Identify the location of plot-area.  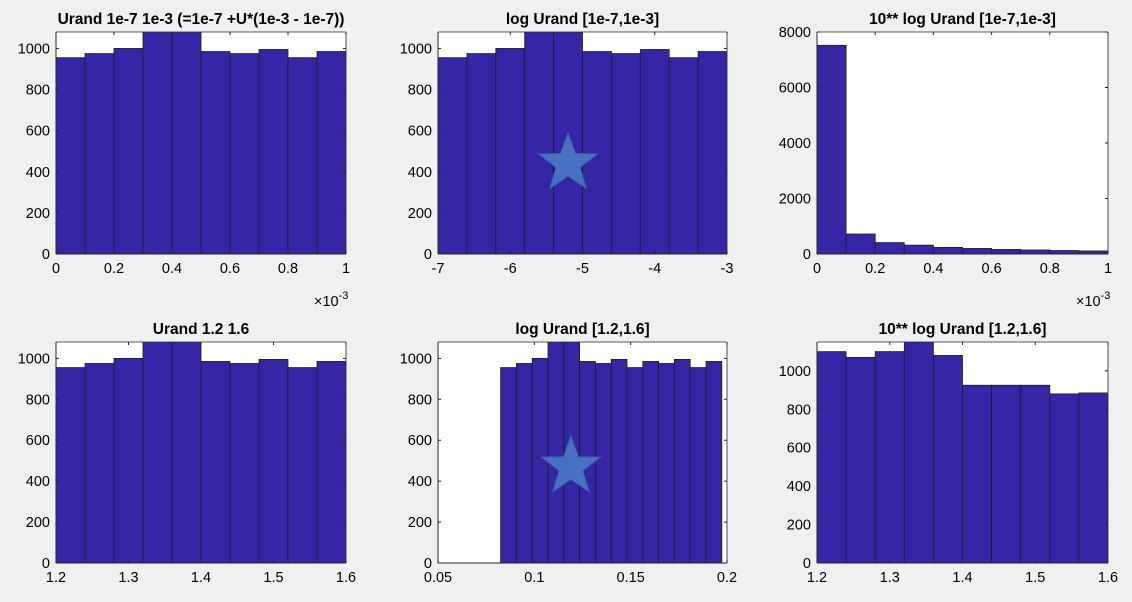
(962, 143).